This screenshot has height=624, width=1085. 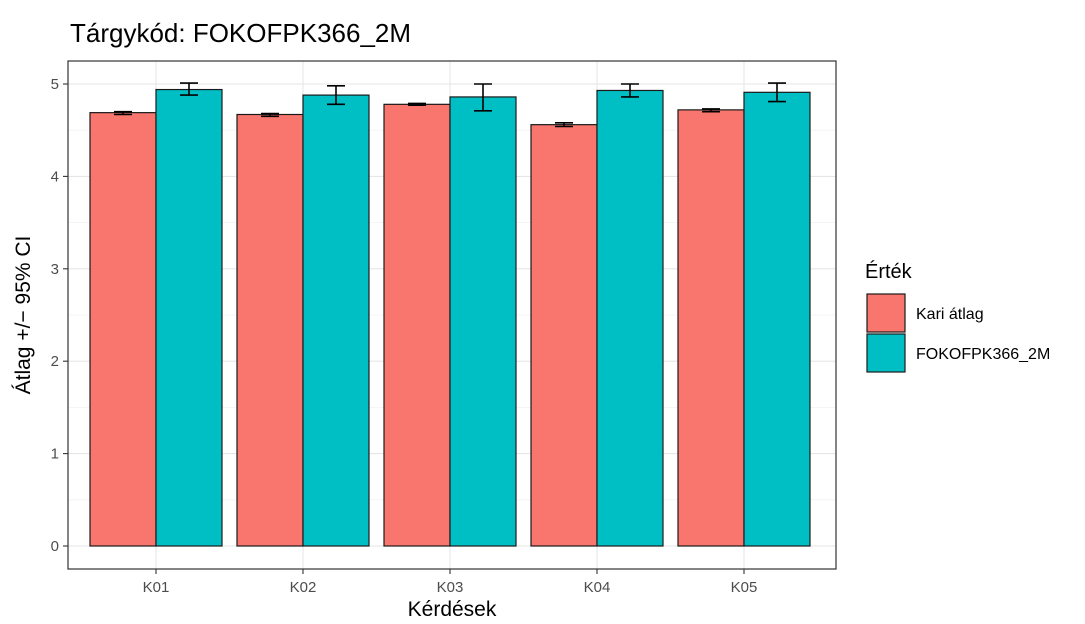 What do you see at coordinates (777, 319) in the screenshot?
I see `bar-course-k05` at bounding box center [777, 319].